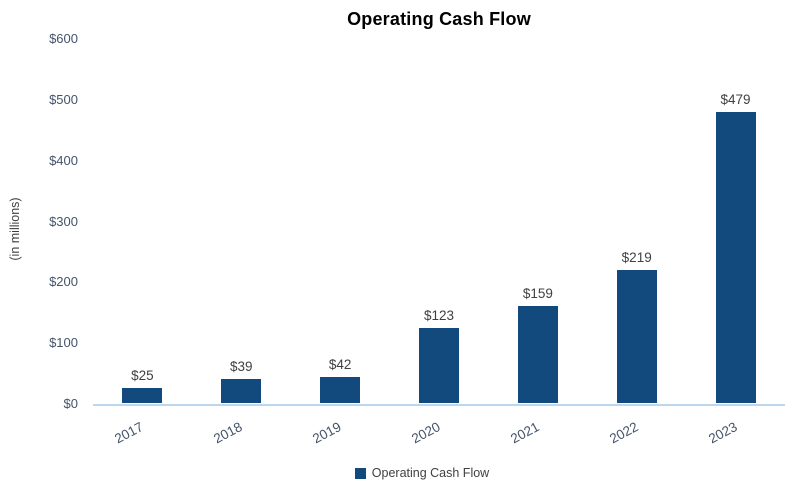 Image resolution: width=795 pixels, height=495 pixels. Describe the element at coordinates (340, 365) in the screenshot. I see `data-label: $42` at that location.